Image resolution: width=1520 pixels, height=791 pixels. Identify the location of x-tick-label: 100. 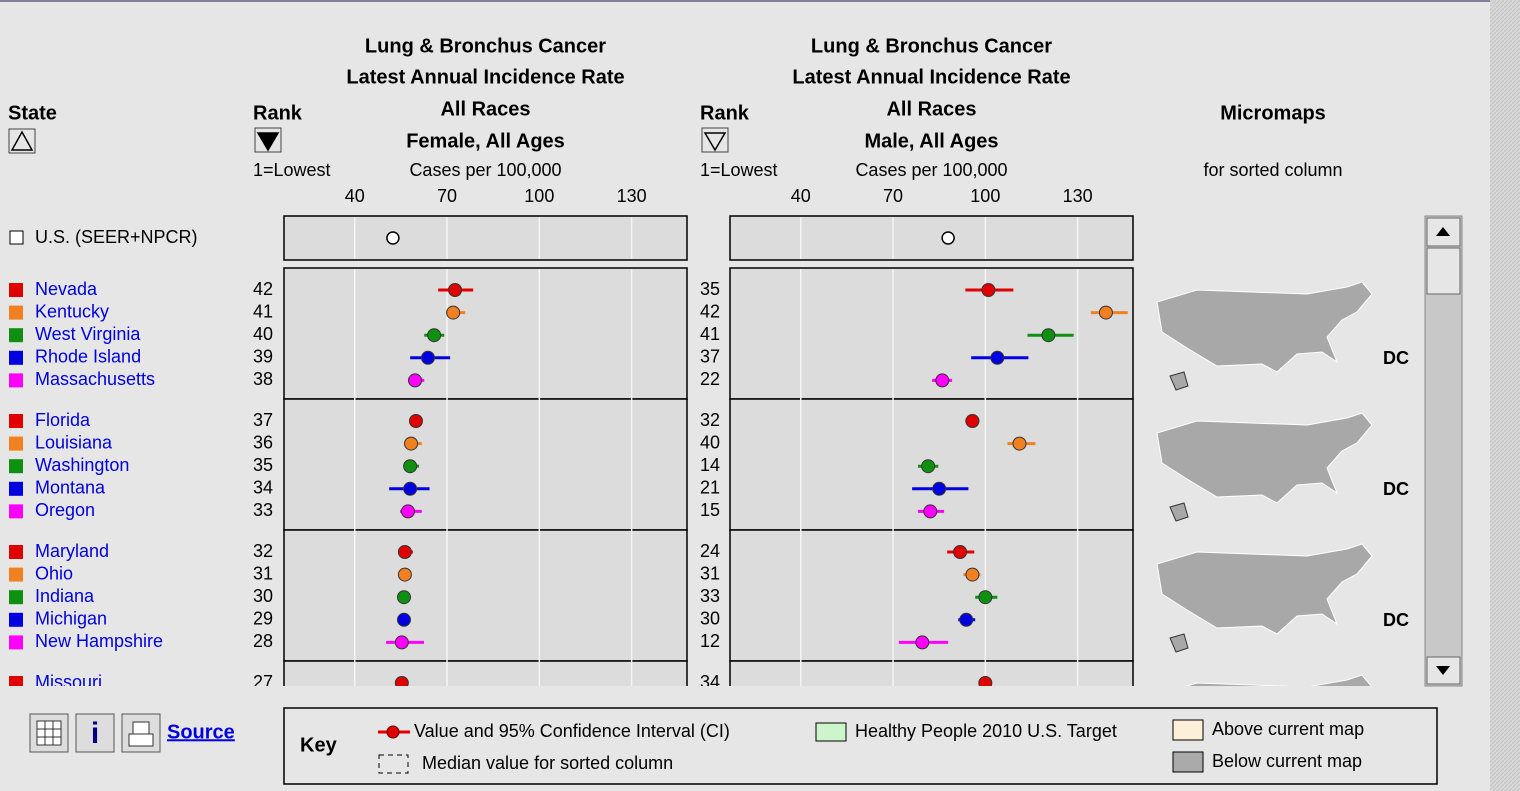
(985, 196).